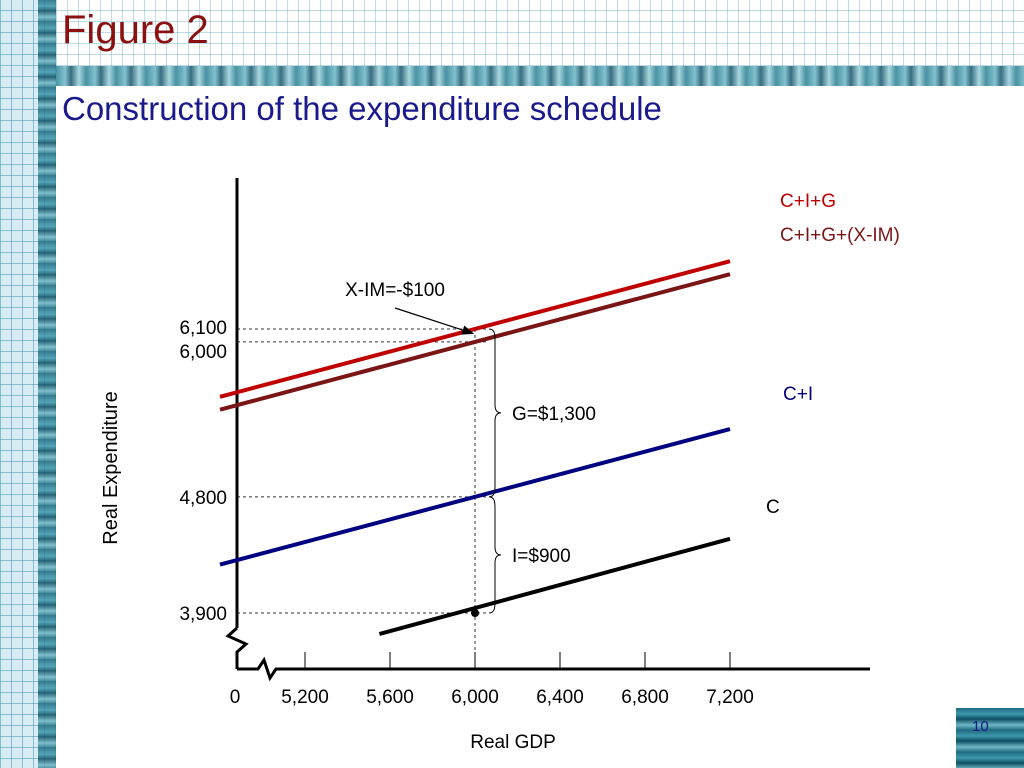 This screenshot has height=768, width=1024. What do you see at coordinates (390, 697) in the screenshot?
I see `x-tick-label: 5,600` at bounding box center [390, 697].